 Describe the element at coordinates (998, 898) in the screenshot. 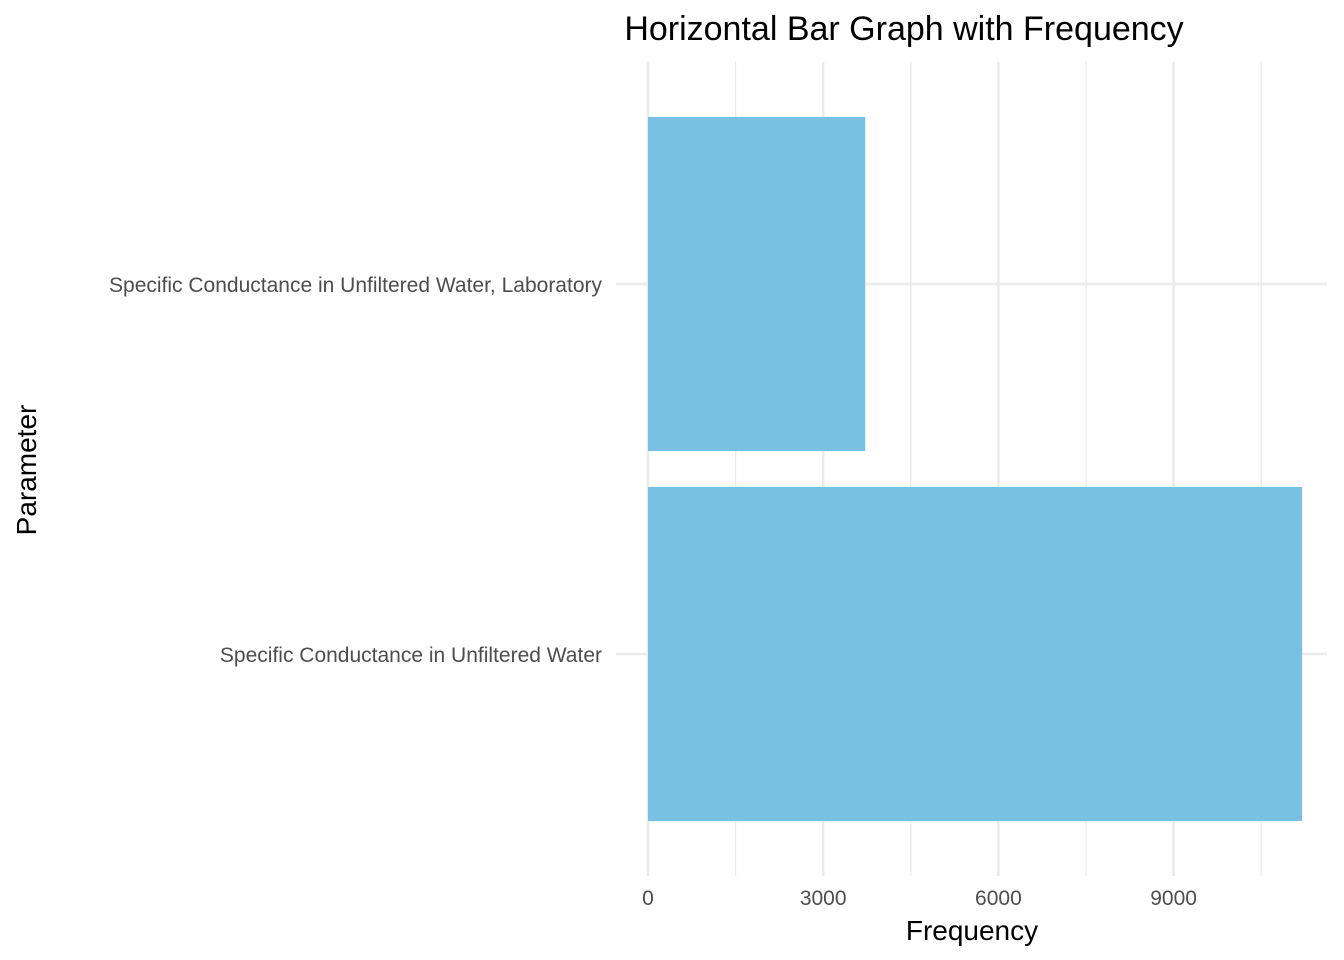

I see `x-tick-label-2: 6000` at that location.